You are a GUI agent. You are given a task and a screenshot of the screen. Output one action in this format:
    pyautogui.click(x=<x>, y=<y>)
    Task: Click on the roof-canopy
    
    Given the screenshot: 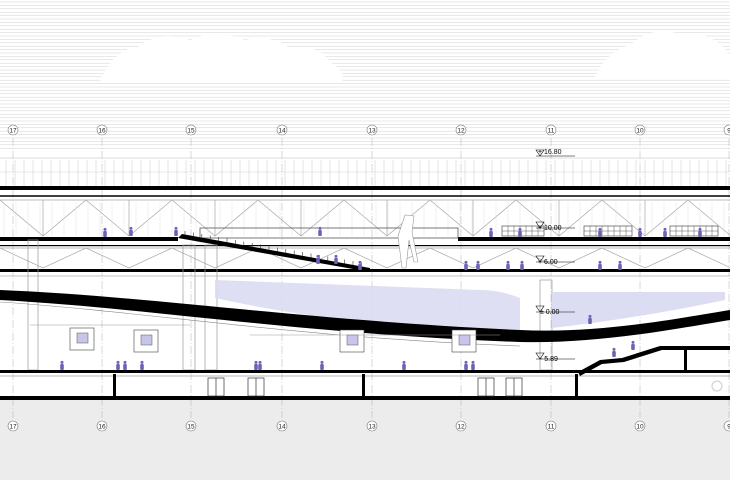 What is the action you would take?
    pyautogui.click(x=365, y=177)
    